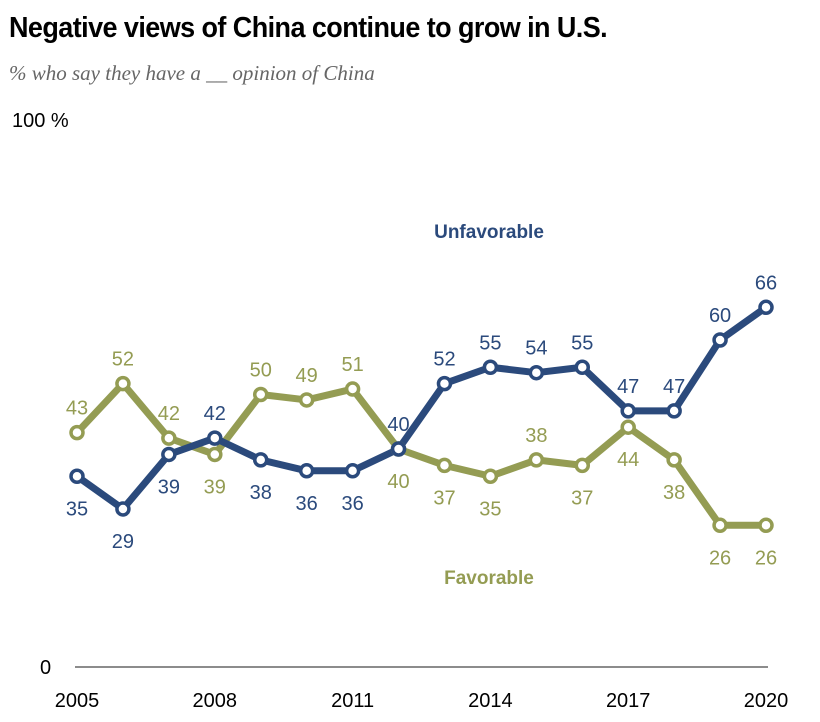 Image resolution: width=820 pixels, height=722 pixels. I want to click on data-label-unfavorable: 52, so click(444, 360).